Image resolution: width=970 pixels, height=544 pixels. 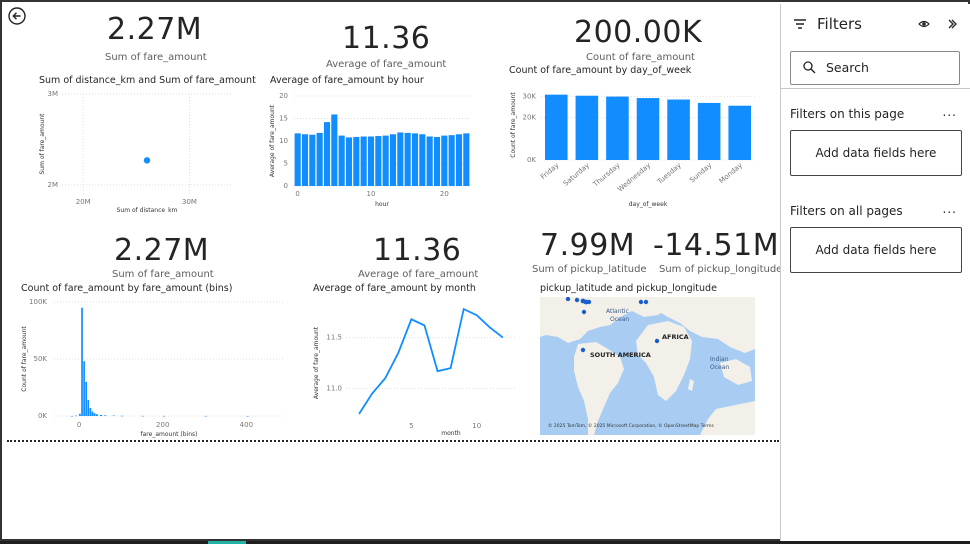 I want to click on collapse-pane-icon, so click(x=952, y=24).